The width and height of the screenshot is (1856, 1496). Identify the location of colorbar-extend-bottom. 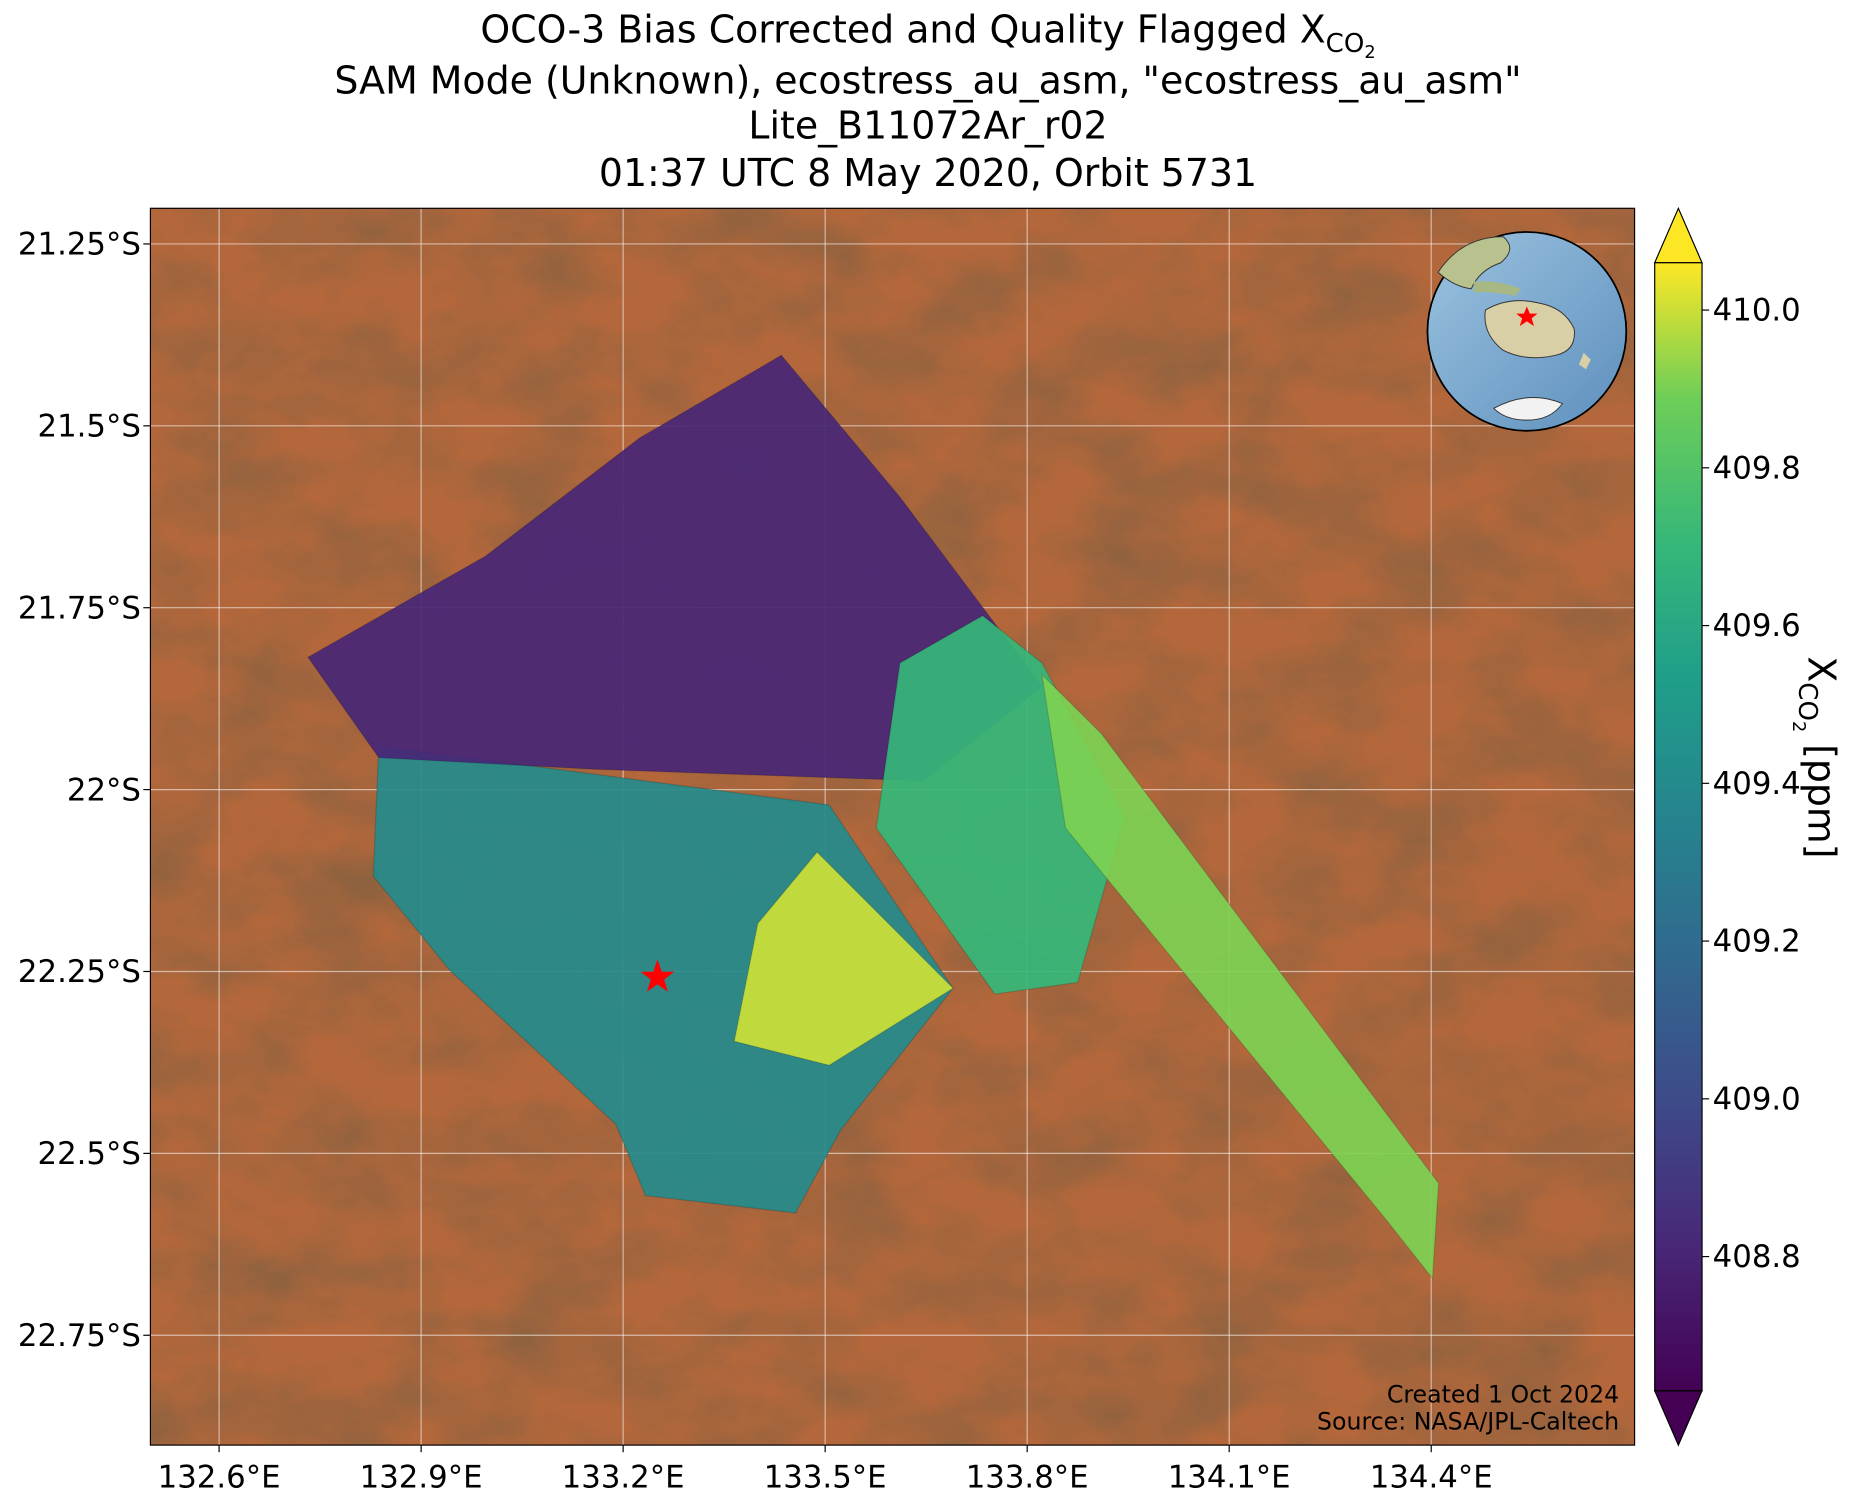
(1678, 1418).